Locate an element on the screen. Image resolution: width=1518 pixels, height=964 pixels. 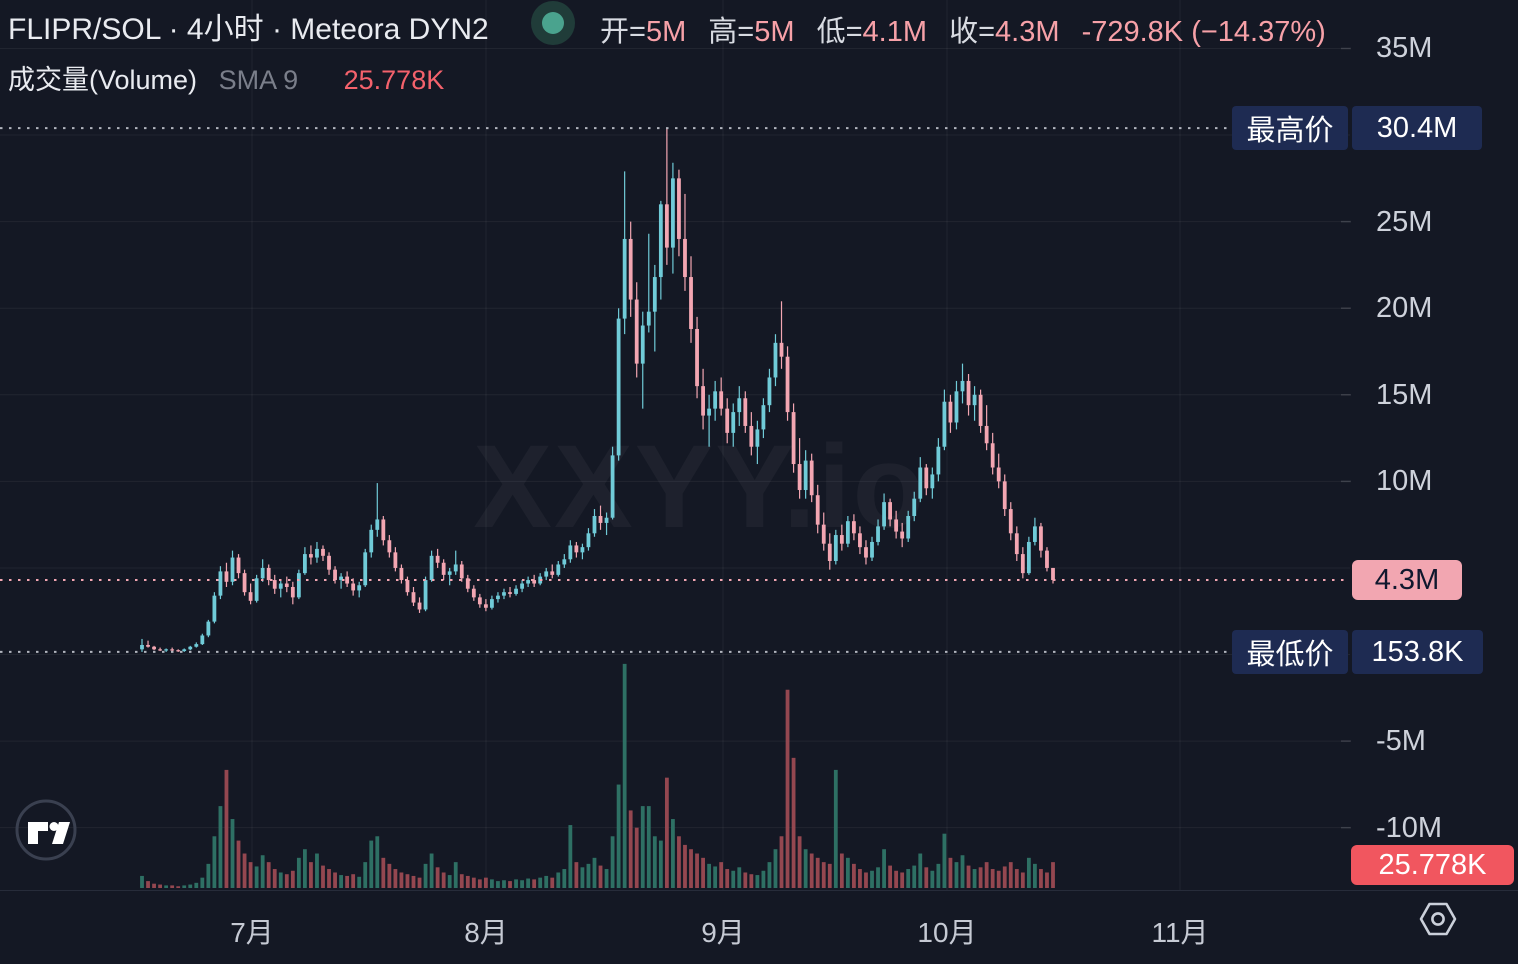
price-axis: 35M 25M 20M 15M 10M -5M -10M is located at coordinates (1435, 445).